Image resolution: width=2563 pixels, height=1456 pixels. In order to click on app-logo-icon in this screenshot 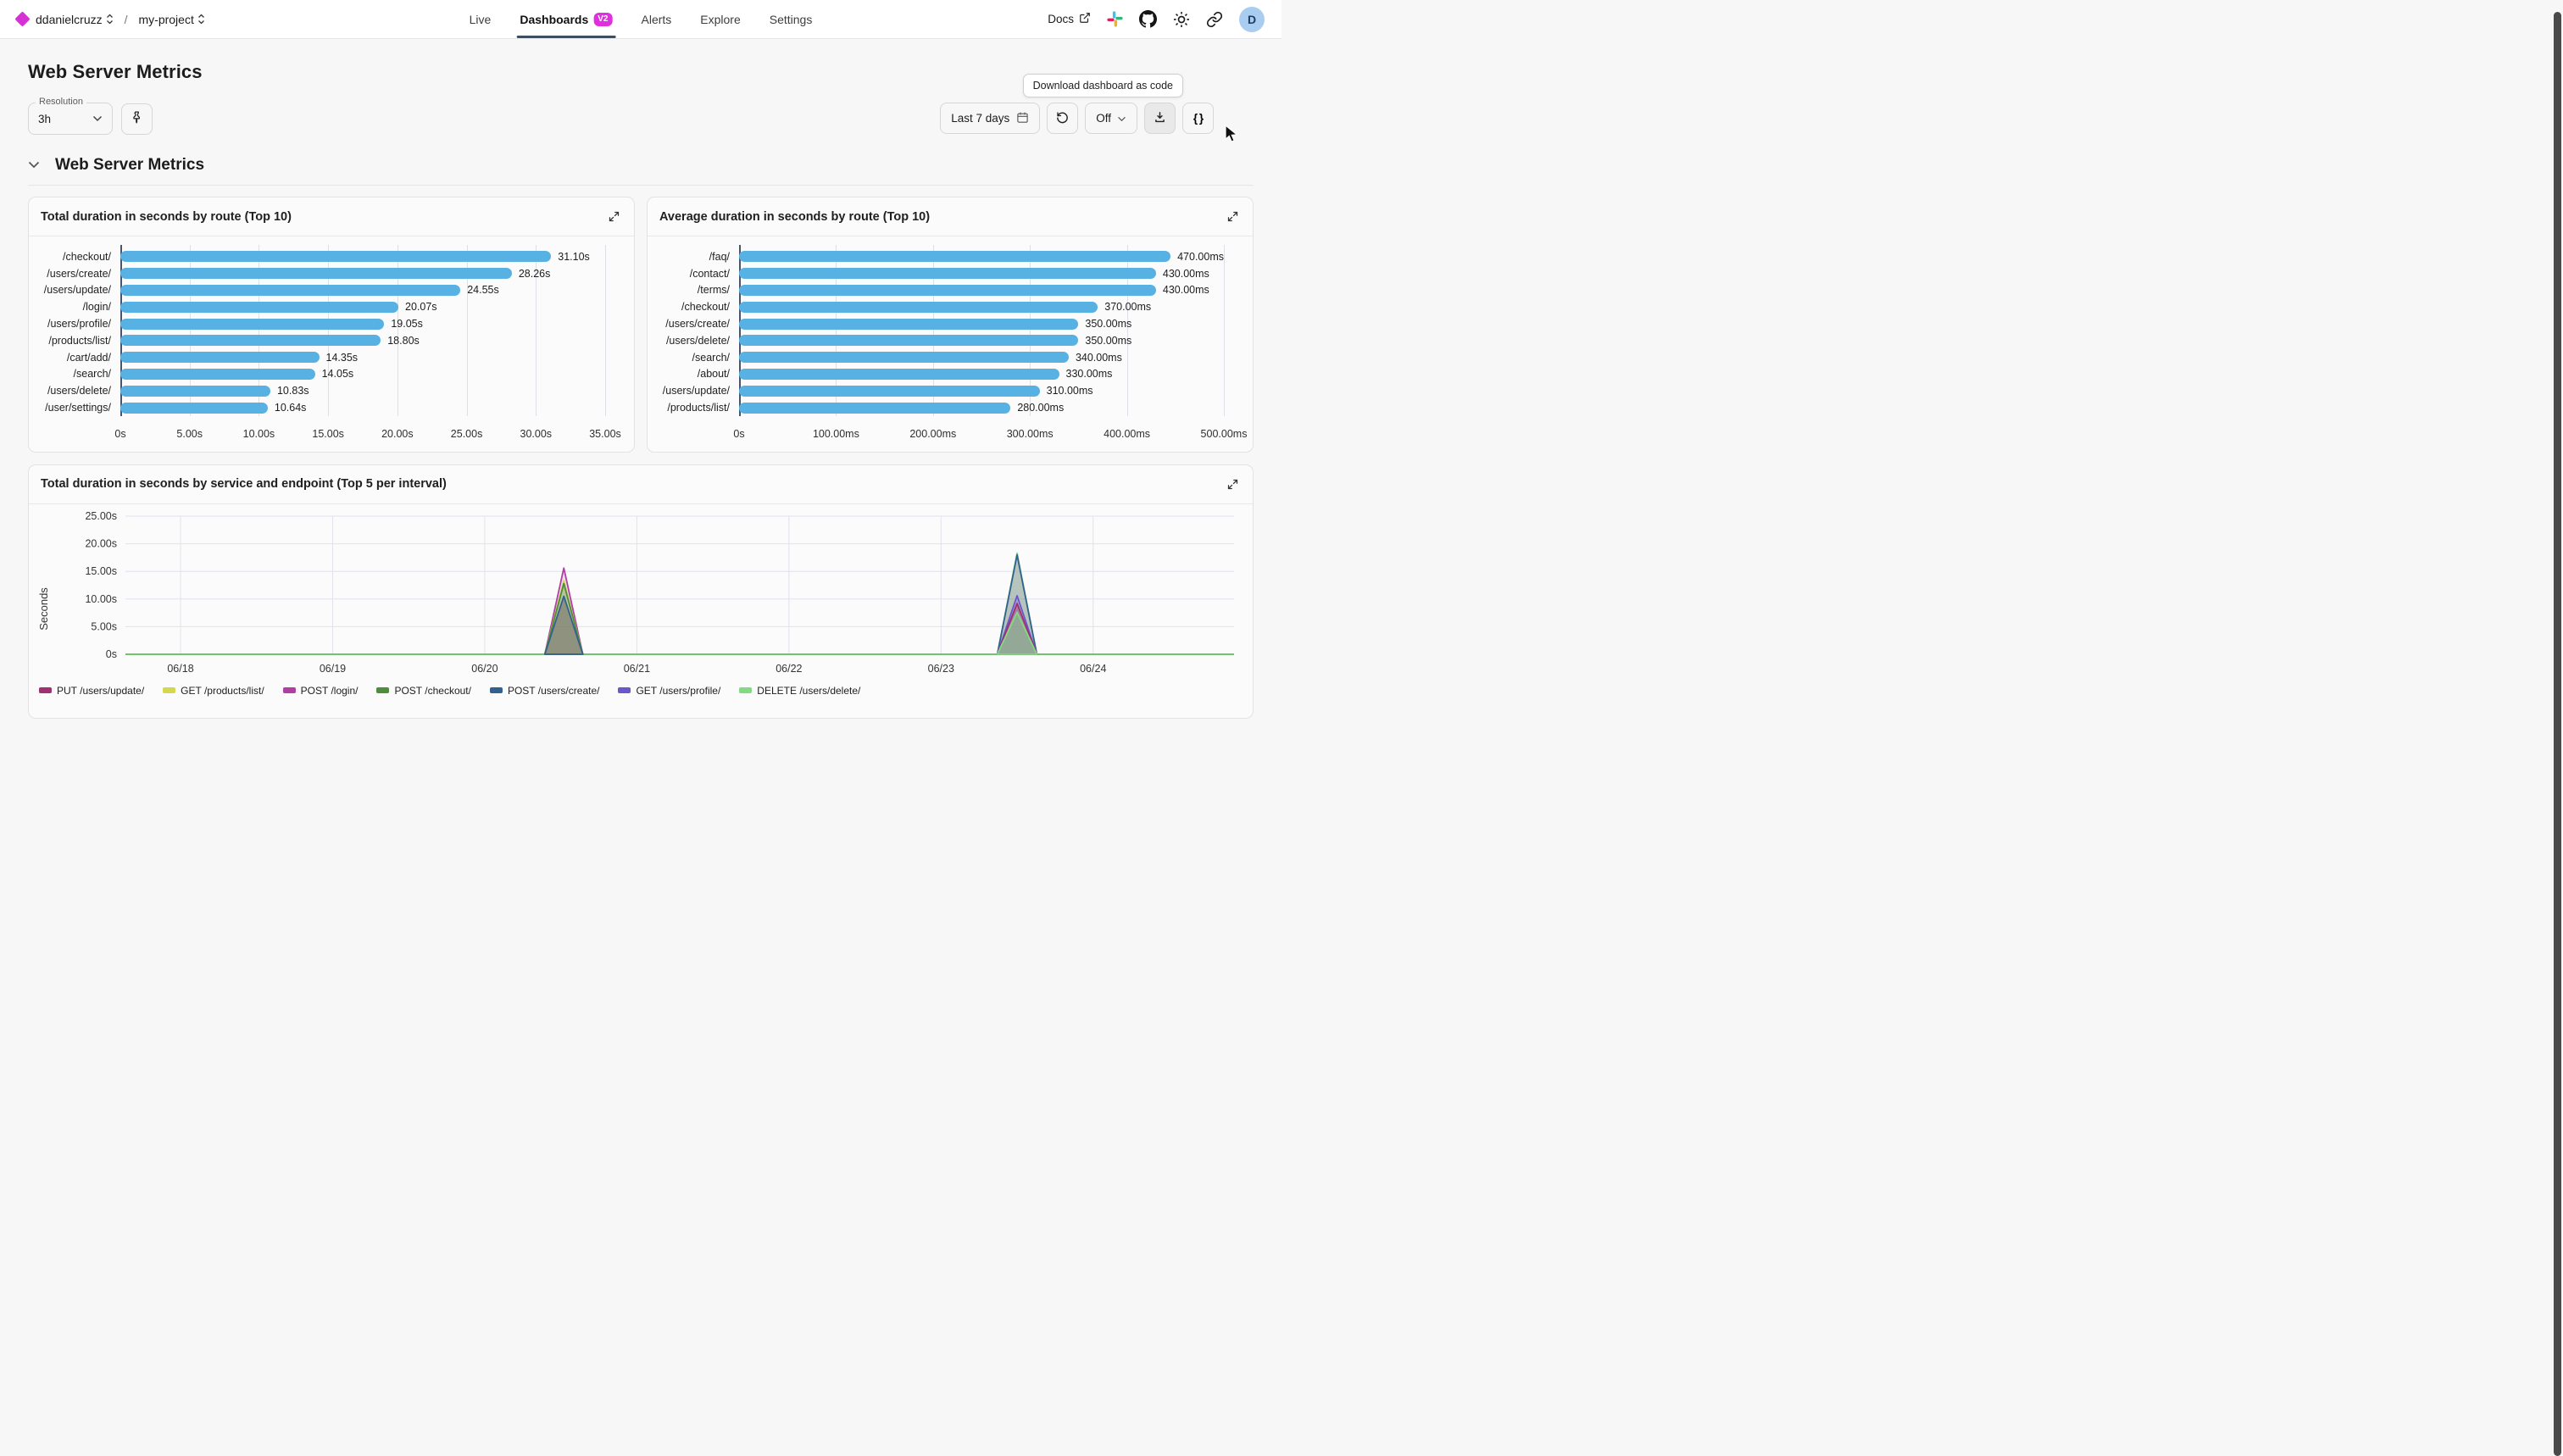, I will do `click(22, 19)`.